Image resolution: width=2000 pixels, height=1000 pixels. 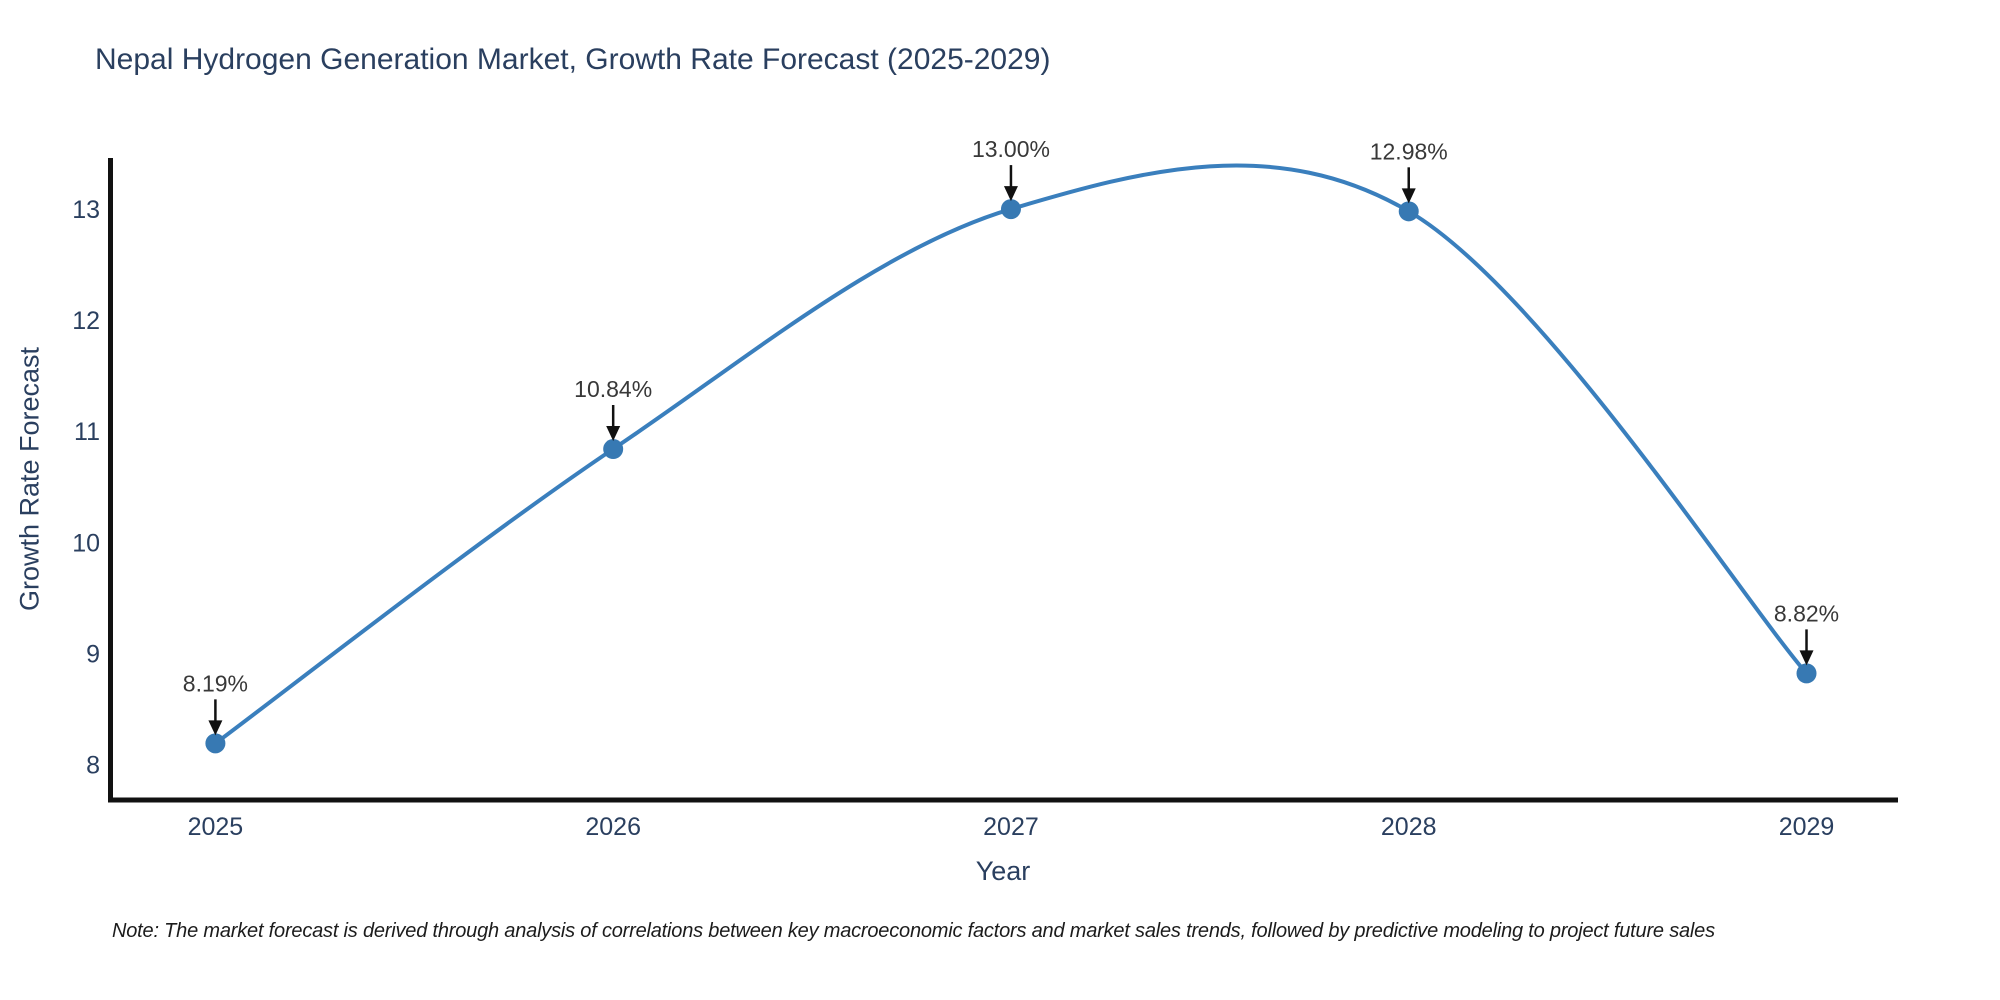 What do you see at coordinates (1409, 827) in the screenshot?
I see `x-tick-label: 2028` at bounding box center [1409, 827].